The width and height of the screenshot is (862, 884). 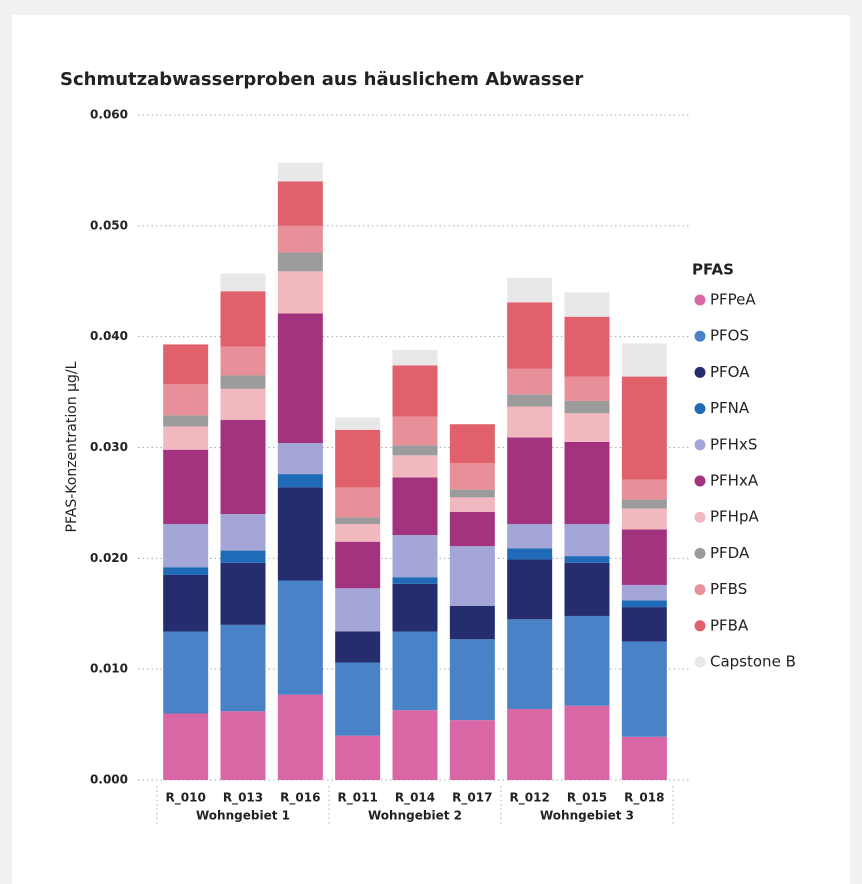 I want to click on x-tick-label: R_013, so click(x=243, y=798).